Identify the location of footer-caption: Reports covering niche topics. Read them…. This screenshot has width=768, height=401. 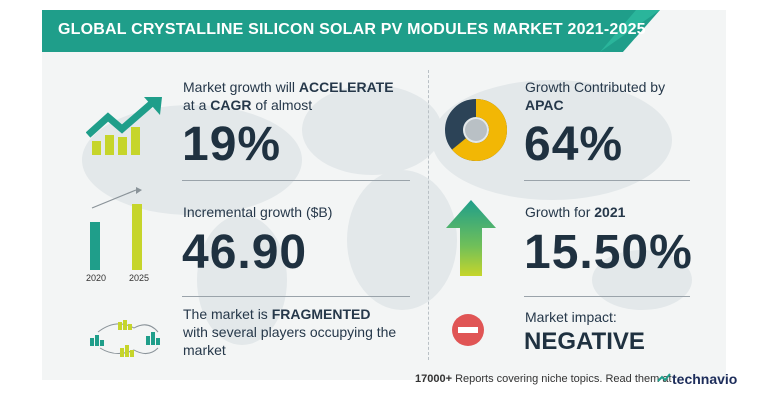
(562, 379).